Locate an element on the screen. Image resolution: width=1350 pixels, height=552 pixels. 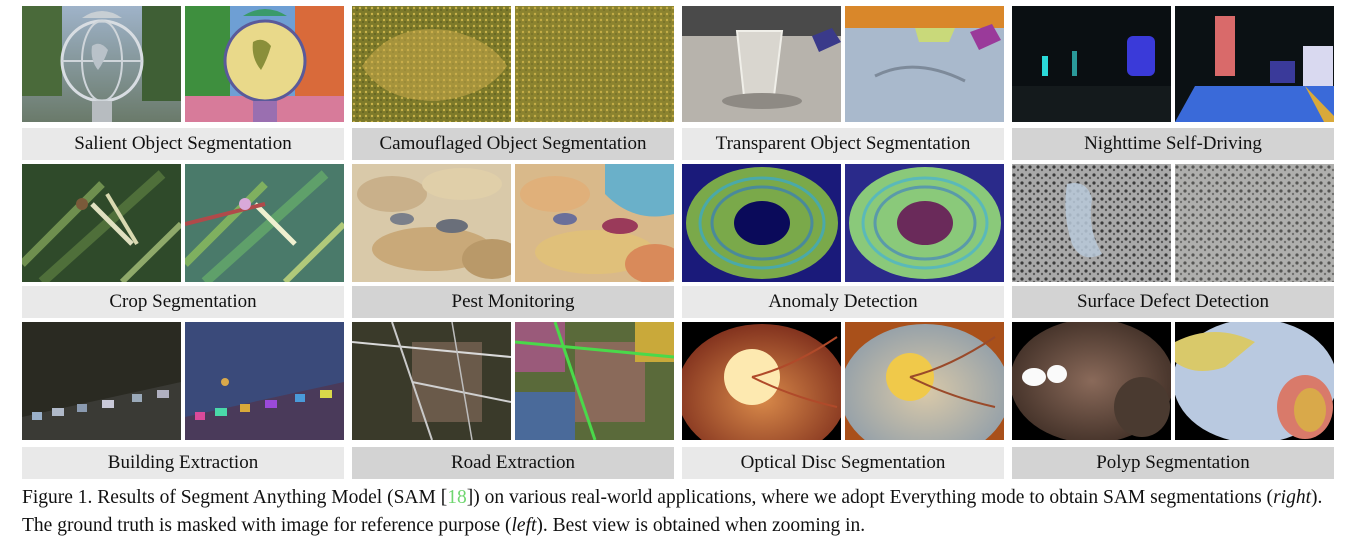
optical-left-image is located at coordinates (761, 381).